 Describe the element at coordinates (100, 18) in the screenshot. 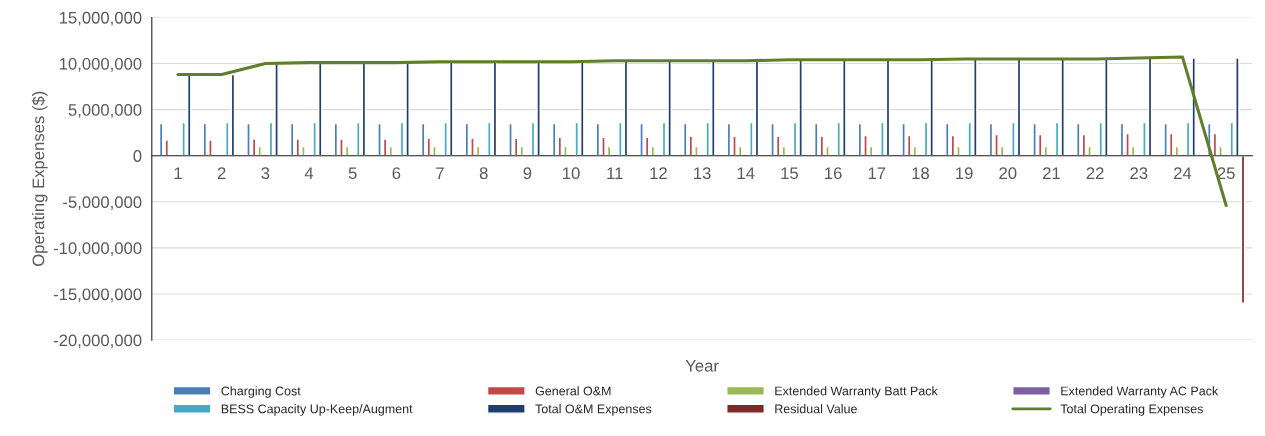

I see `y-tick-label: 15,000,000` at that location.